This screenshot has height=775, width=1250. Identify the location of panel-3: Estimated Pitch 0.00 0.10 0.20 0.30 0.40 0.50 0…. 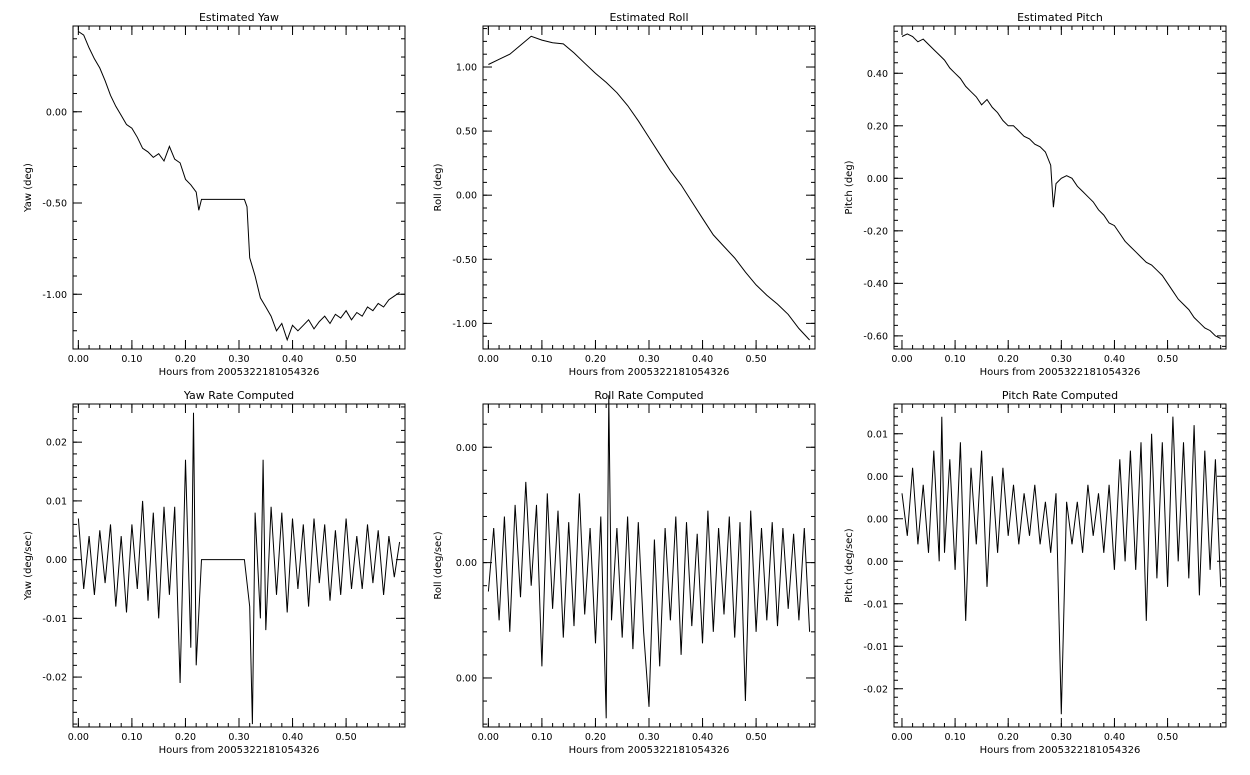
(1035, 194).